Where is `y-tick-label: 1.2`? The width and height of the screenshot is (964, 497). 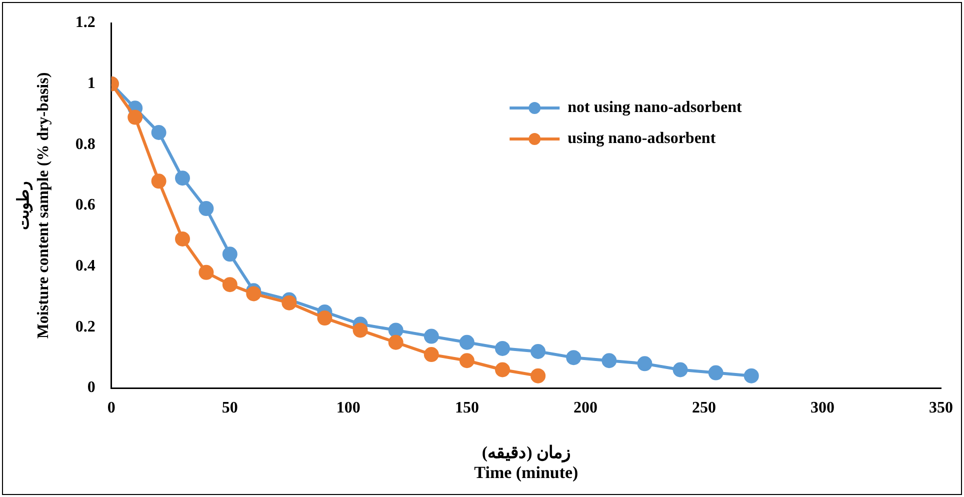 y-tick-label: 1.2 is located at coordinates (85, 23).